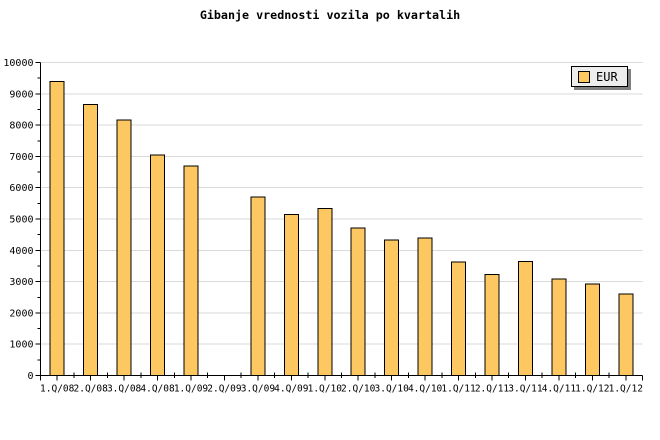 This screenshot has height=440, width=660. What do you see at coordinates (21, 157) in the screenshot?
I see `y-tick-label: 7000` at bounding box center [21, 157].